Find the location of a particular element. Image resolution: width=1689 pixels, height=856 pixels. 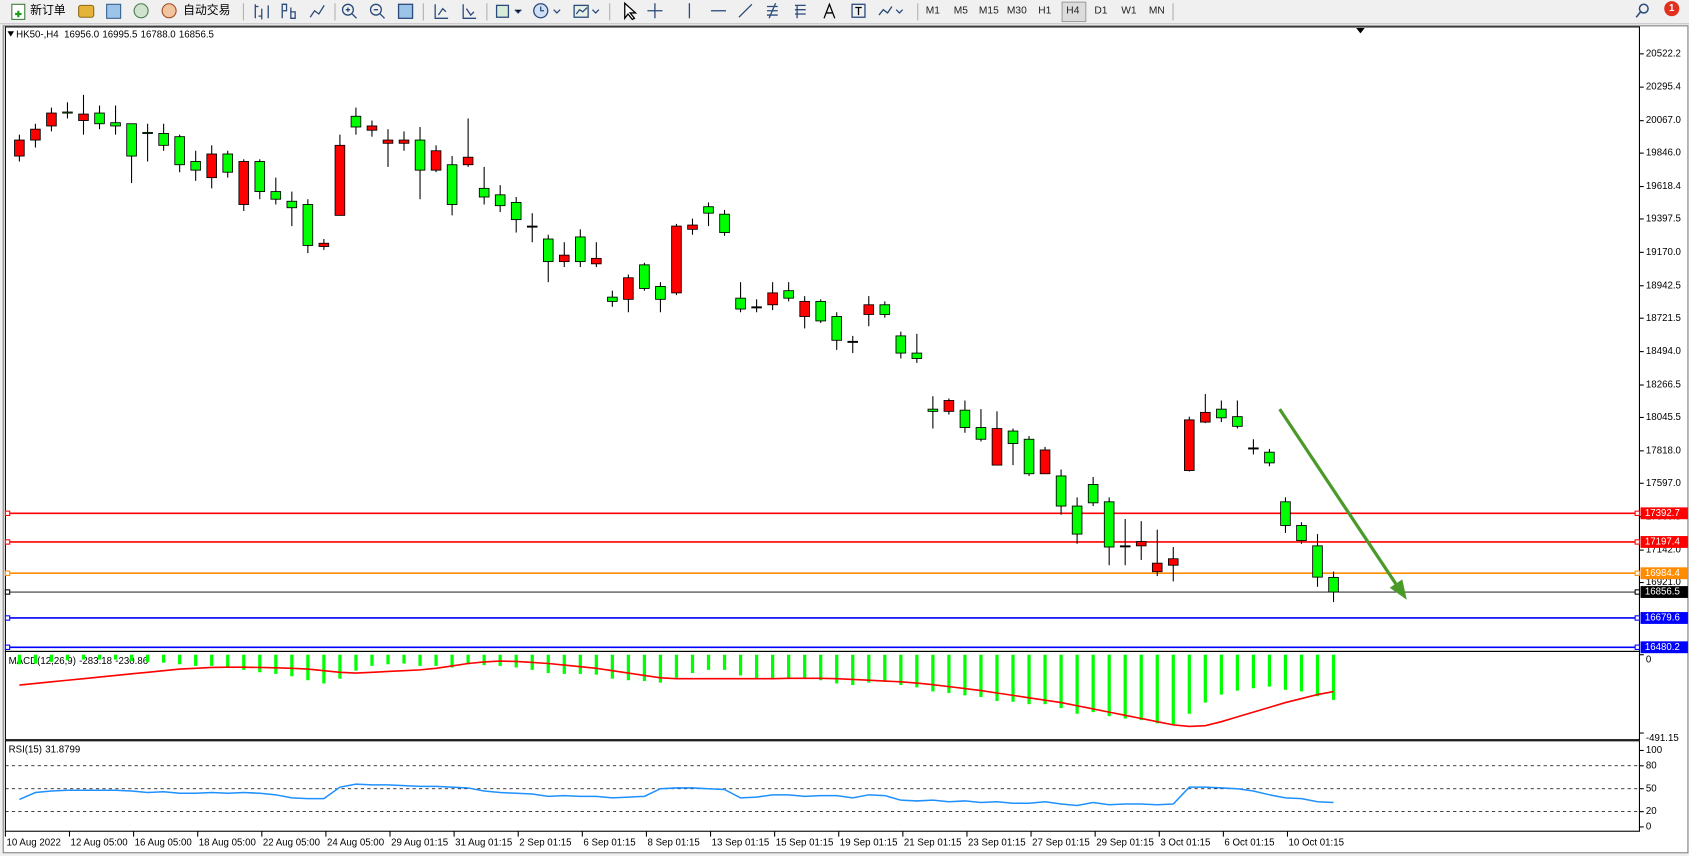

level-handle is located at coordinates (1637, 647).